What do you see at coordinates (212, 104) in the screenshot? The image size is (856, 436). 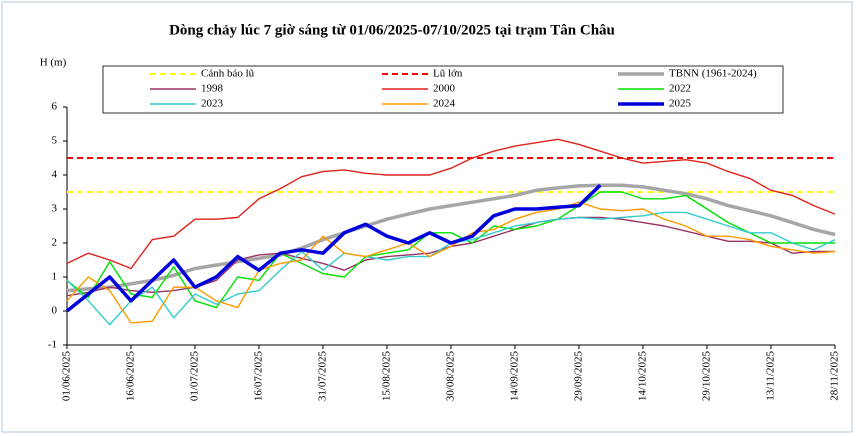 I see `legend-label: 2023` at bounding box center [212, 104].